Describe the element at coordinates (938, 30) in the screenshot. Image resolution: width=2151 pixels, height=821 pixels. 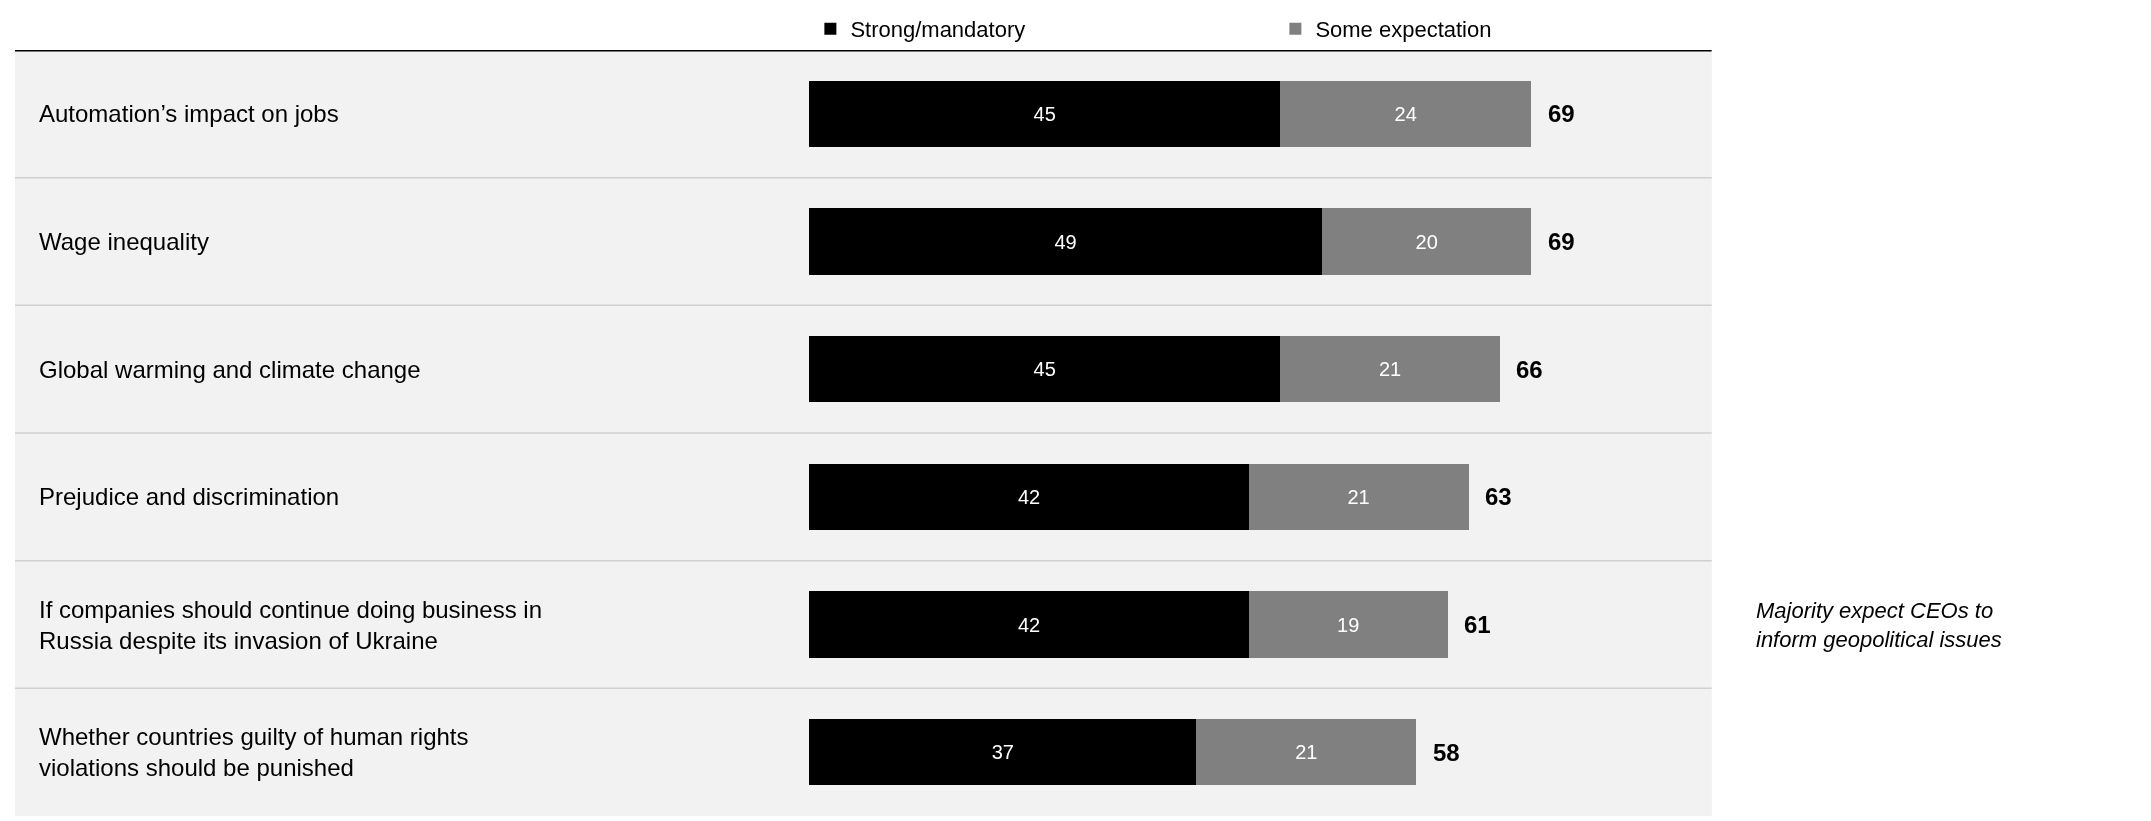
I see `legend-label: Strong/mandatory` at that location.